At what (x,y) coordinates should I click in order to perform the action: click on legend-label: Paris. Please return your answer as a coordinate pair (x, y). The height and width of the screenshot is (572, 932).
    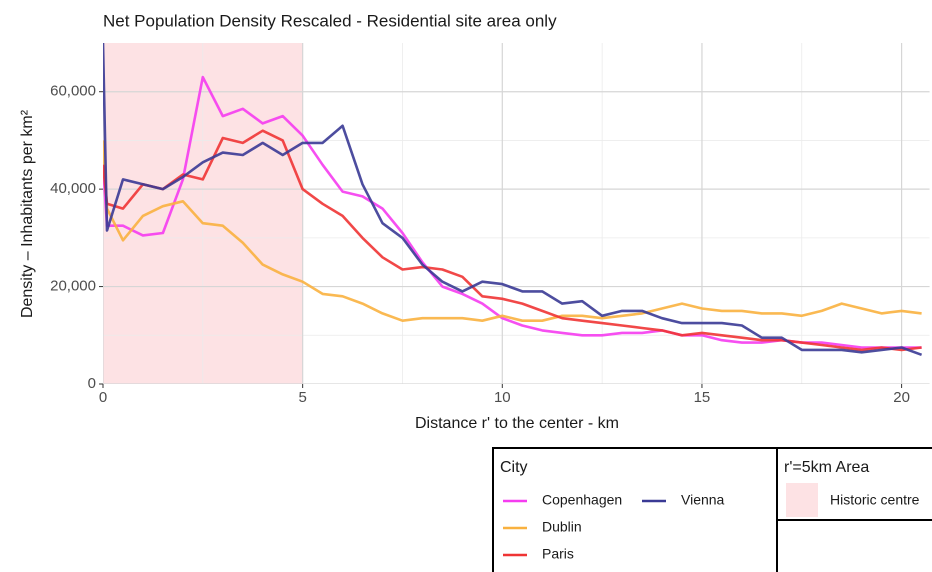
    Looking at the image, I should click on (558, 554).